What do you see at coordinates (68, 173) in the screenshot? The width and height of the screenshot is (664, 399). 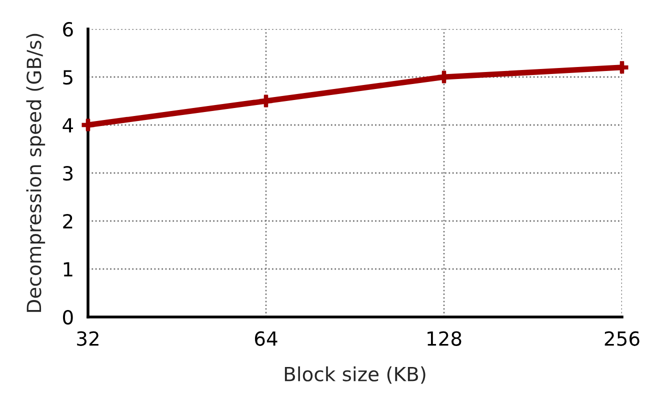 I see `y-tick-label: 3` at bounding box center [68, 173].